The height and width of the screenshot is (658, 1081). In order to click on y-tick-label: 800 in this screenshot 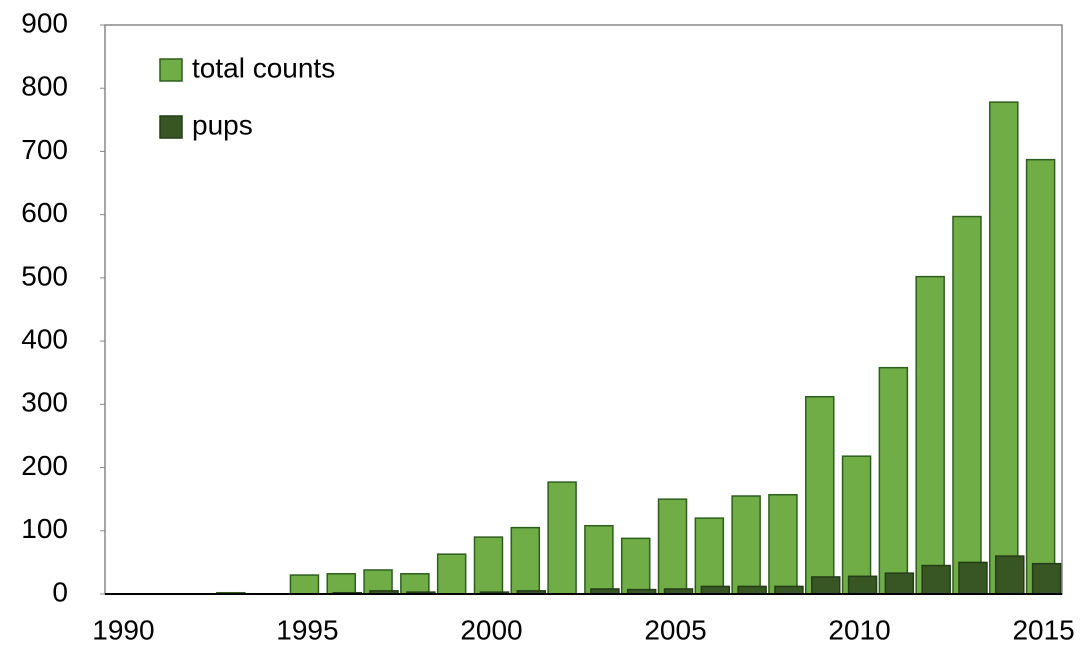, I will do `click(44, 86)`.